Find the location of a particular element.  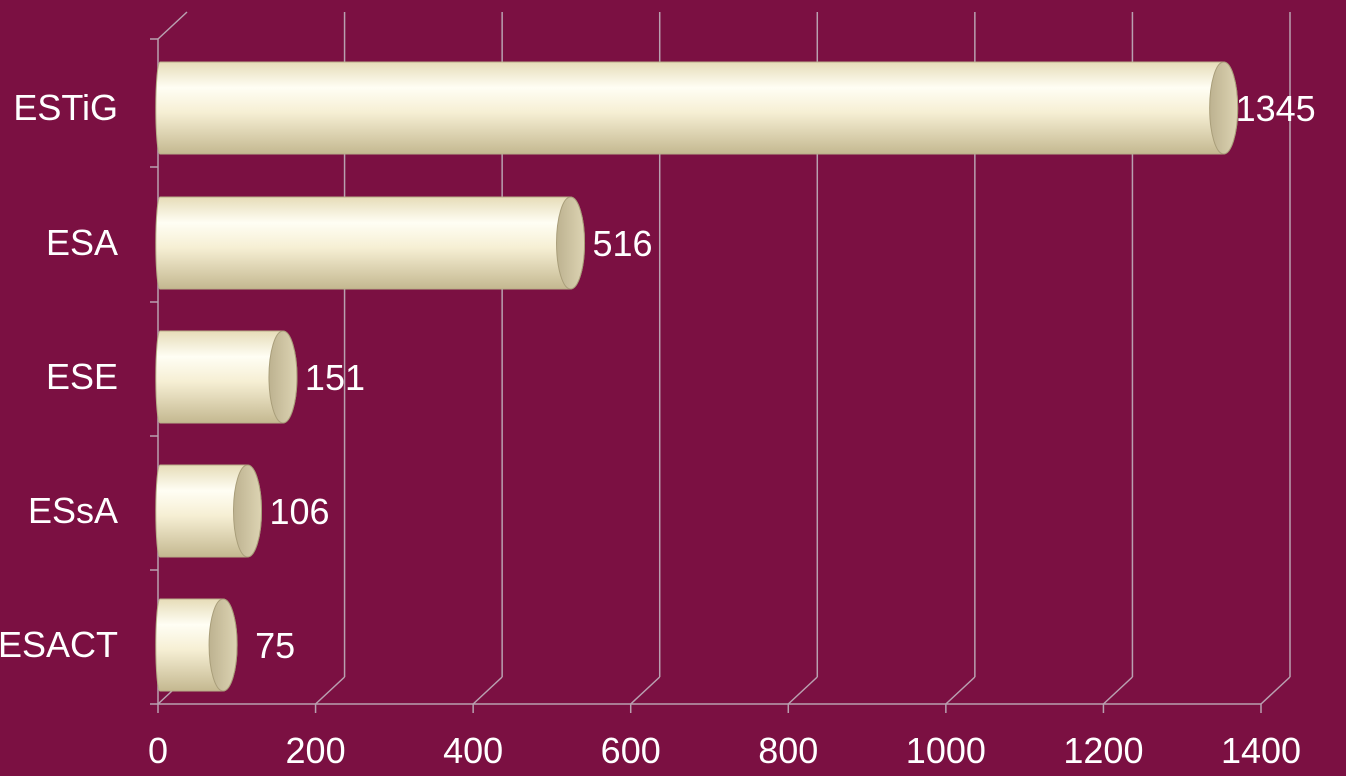

x-tick-label: 0 is located at coordinates (158, 750).